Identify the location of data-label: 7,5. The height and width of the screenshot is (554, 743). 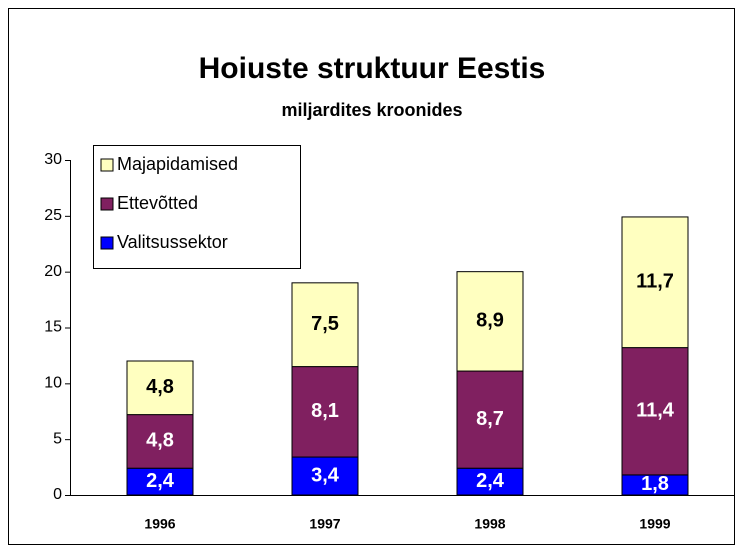
(325, 324).